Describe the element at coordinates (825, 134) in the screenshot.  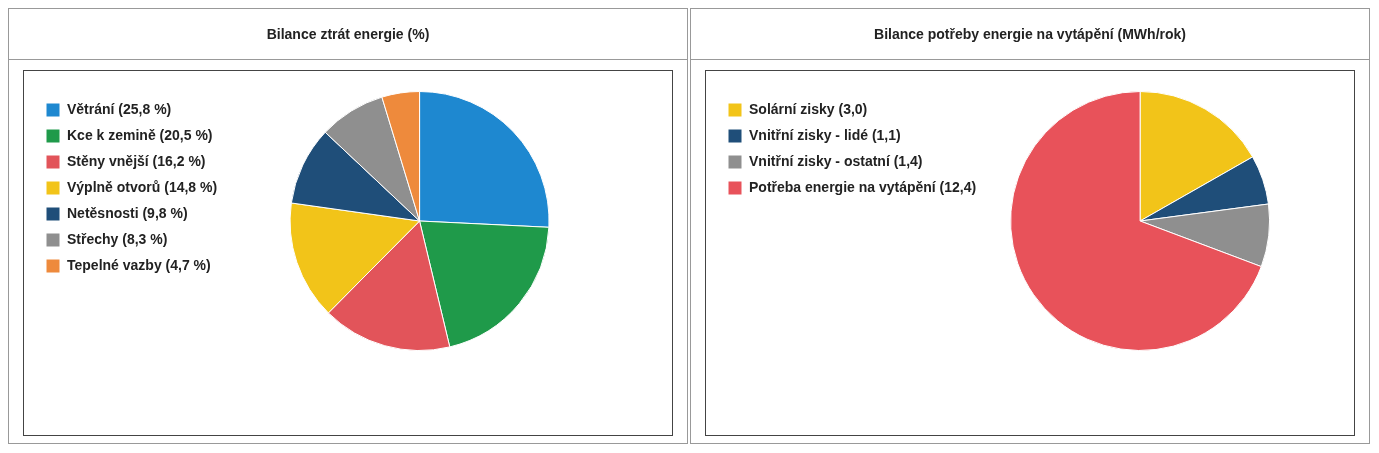
I see `legend-label: Vnitřní zisky - lidé (1,1)` at that location.